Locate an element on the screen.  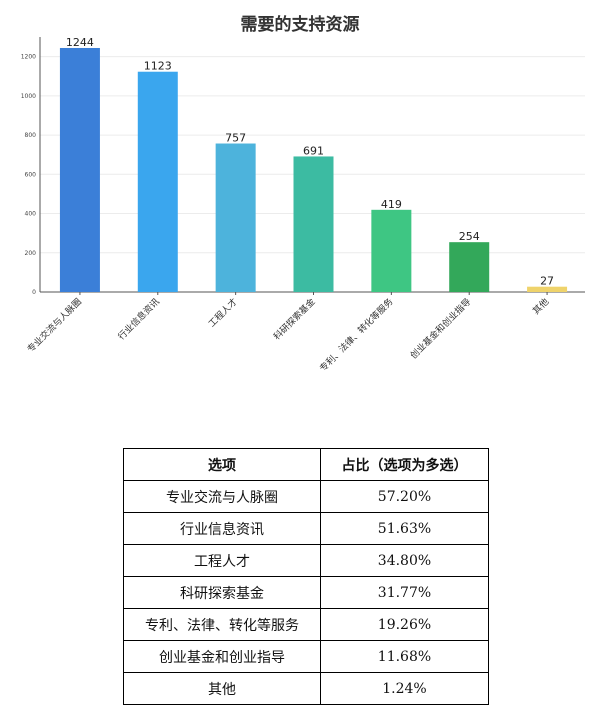
table-row: 行业信息资讯 51.63% is located at coordinates (306, 528).